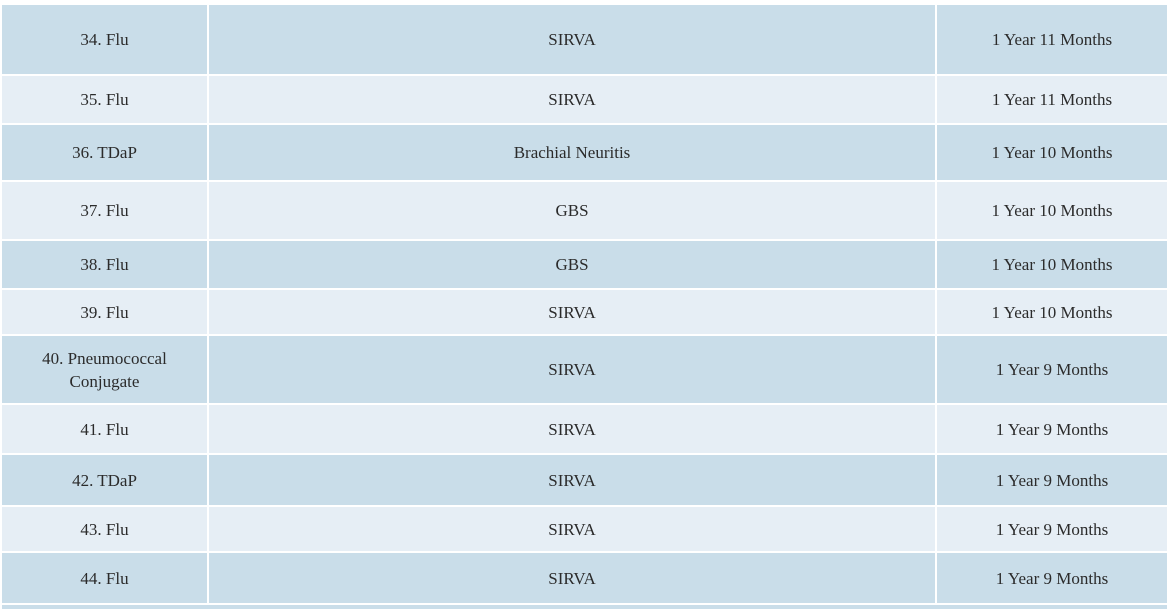 The width and height of the screenshot is (1167, 609). Describe the element at coordinates (572, 152) in the screenshot. I see `table-cell: Brachial Neuritis` at that location.